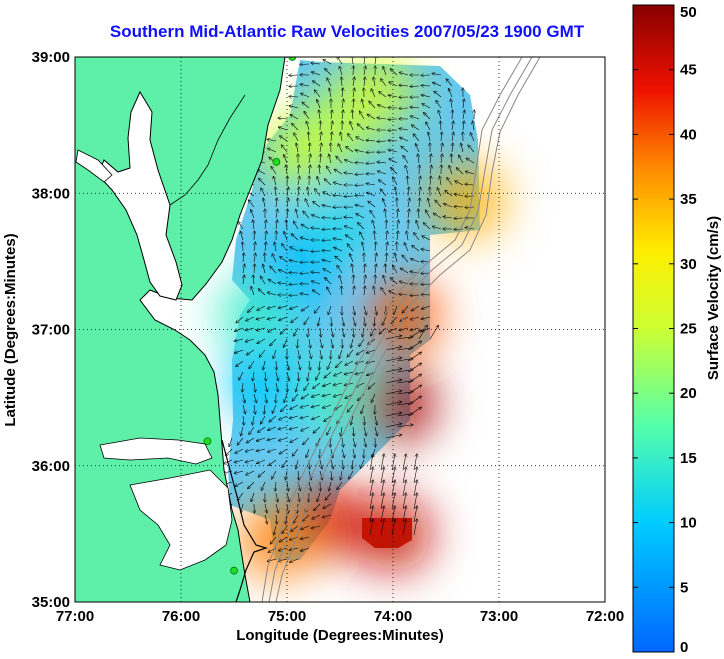 The image size is (724, 659). Describe the element at coordinates (94, 166) in the screenshot. I see `potomac-river` at that location.